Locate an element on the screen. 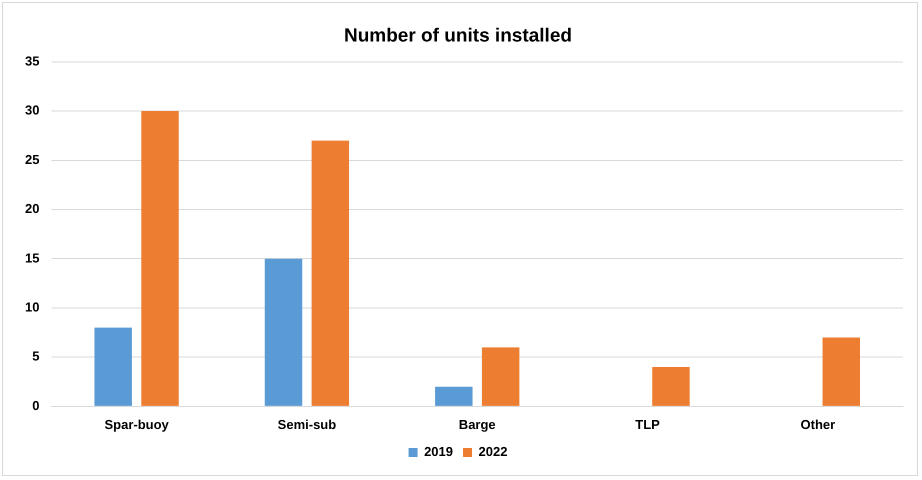  chart-title: Number of units installed is located at coordinates (458, 36).